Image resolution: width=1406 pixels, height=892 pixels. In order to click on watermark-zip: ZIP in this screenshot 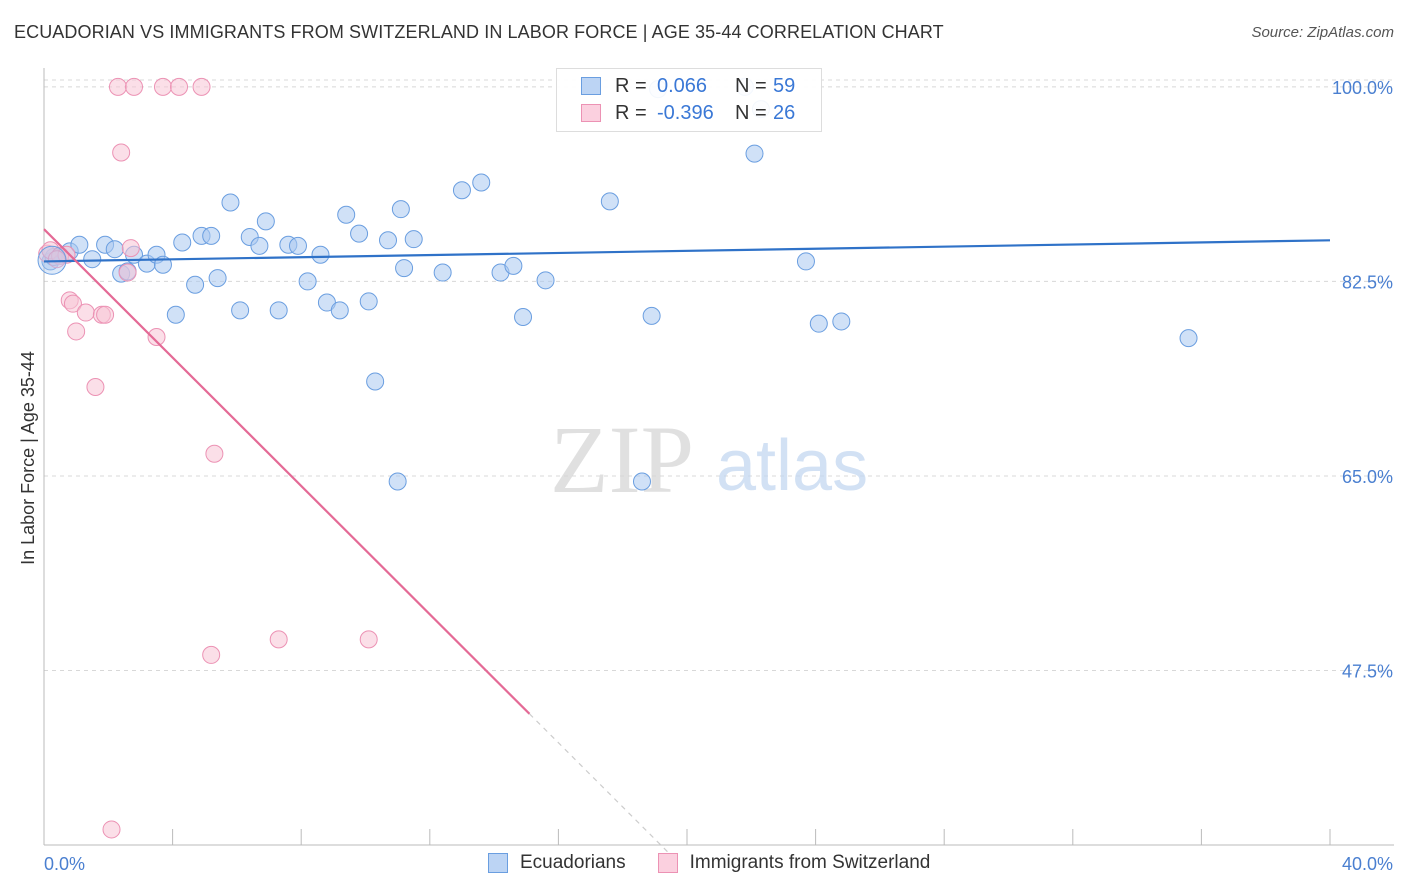, I will do `click(622, 459)`.